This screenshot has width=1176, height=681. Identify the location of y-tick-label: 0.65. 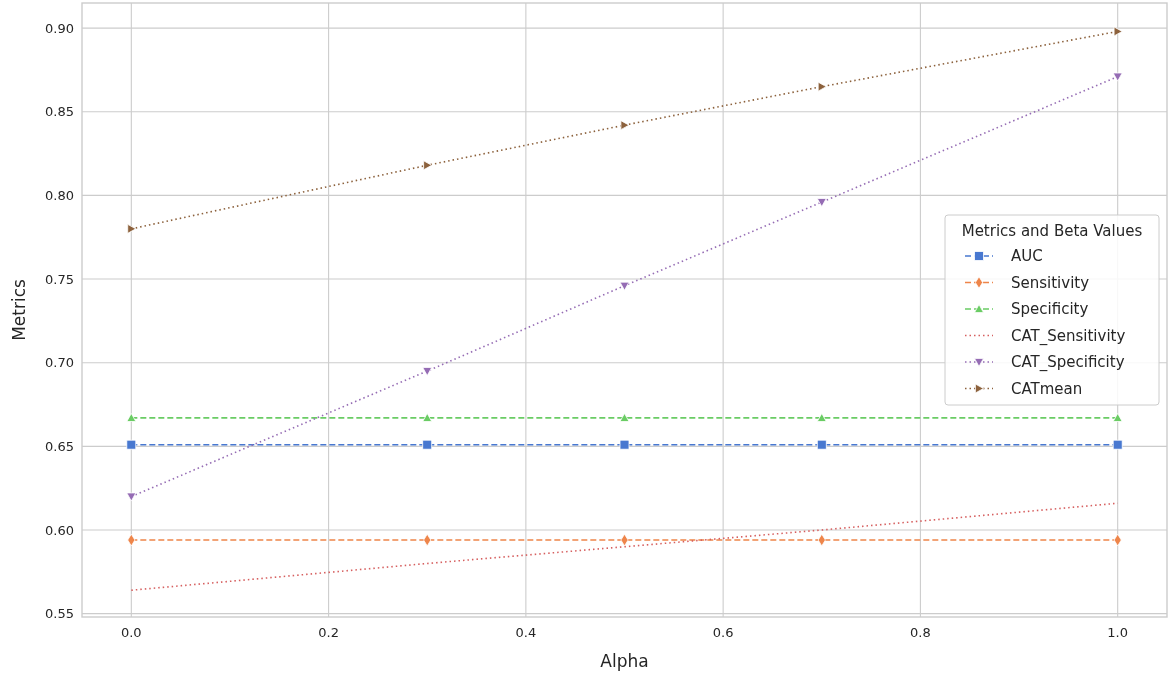
(59, 446).